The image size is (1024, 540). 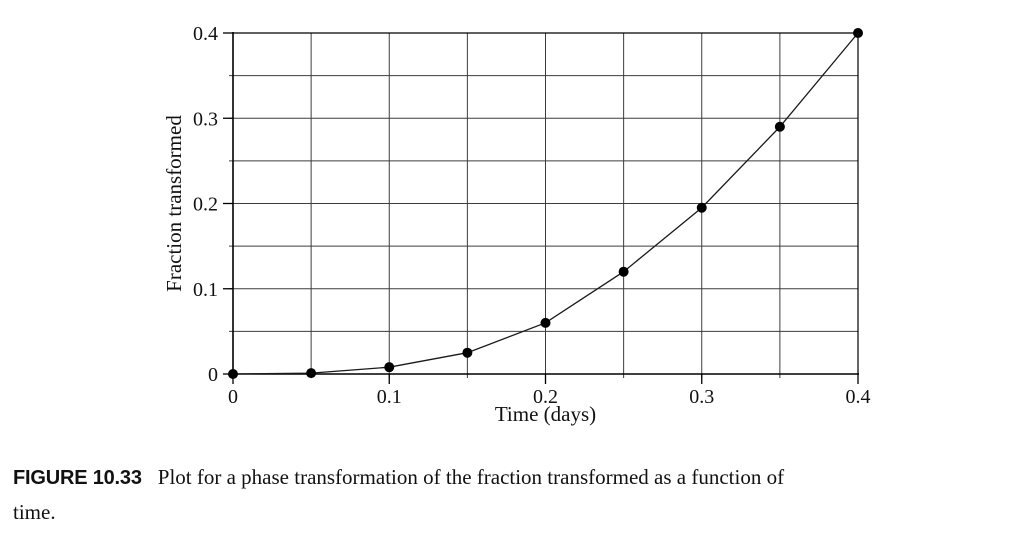 What do you see at coordinates (205, 119) in the screenshot?
I see `y-tick-label: 0.3` at bounding box center [205, 119].